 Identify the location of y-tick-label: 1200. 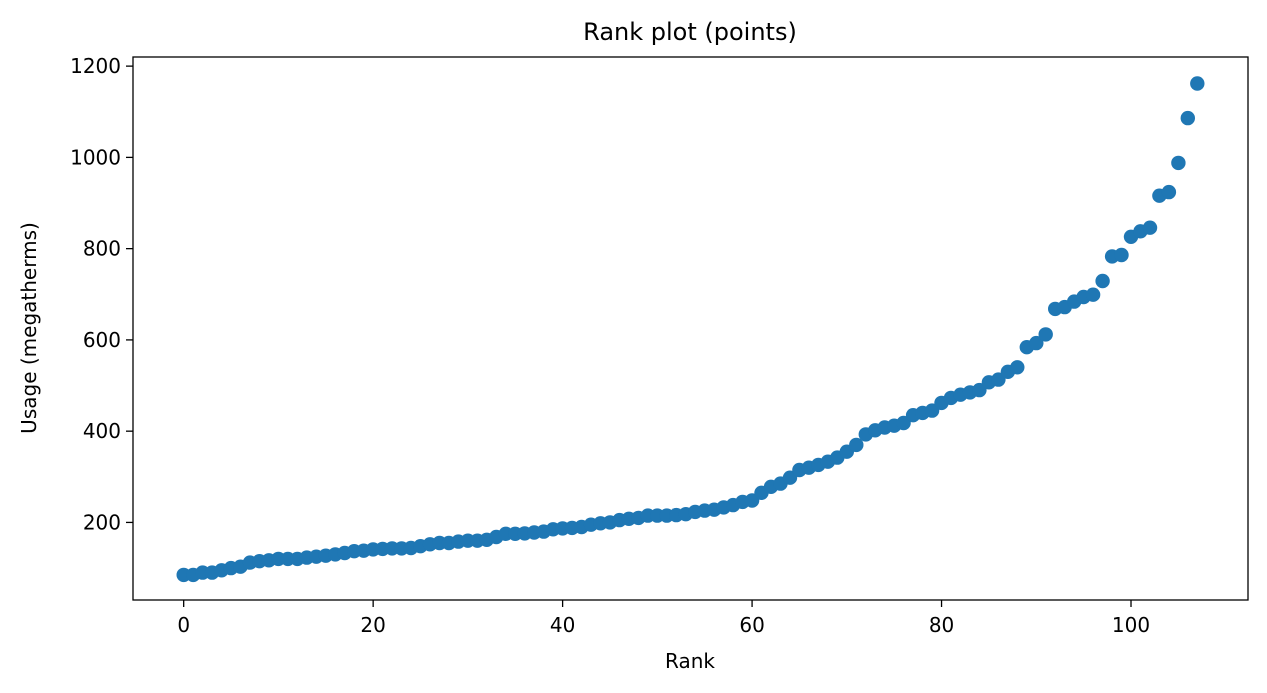
(95, 66).